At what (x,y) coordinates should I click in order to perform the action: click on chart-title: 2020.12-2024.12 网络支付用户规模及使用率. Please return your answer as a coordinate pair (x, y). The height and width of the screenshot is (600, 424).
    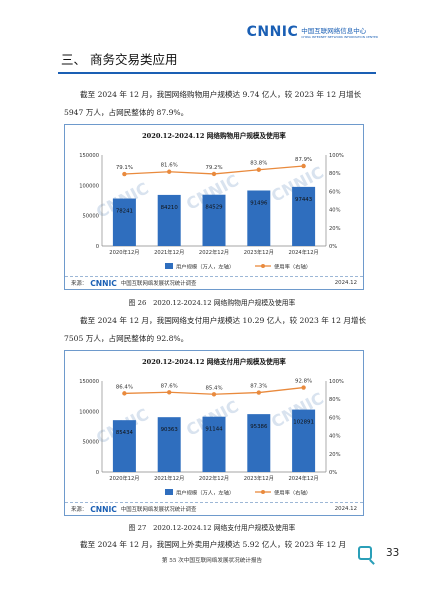
    Looking at the image, I should click on (214, 361).